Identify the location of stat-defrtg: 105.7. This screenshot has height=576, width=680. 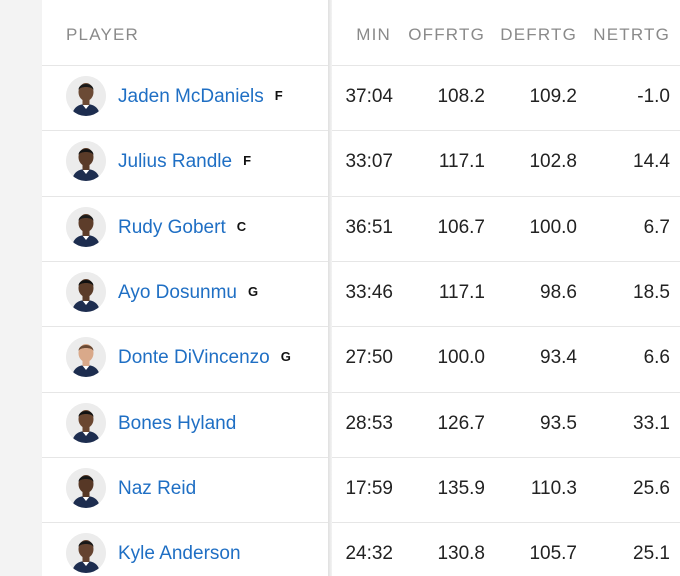
(553, 554).